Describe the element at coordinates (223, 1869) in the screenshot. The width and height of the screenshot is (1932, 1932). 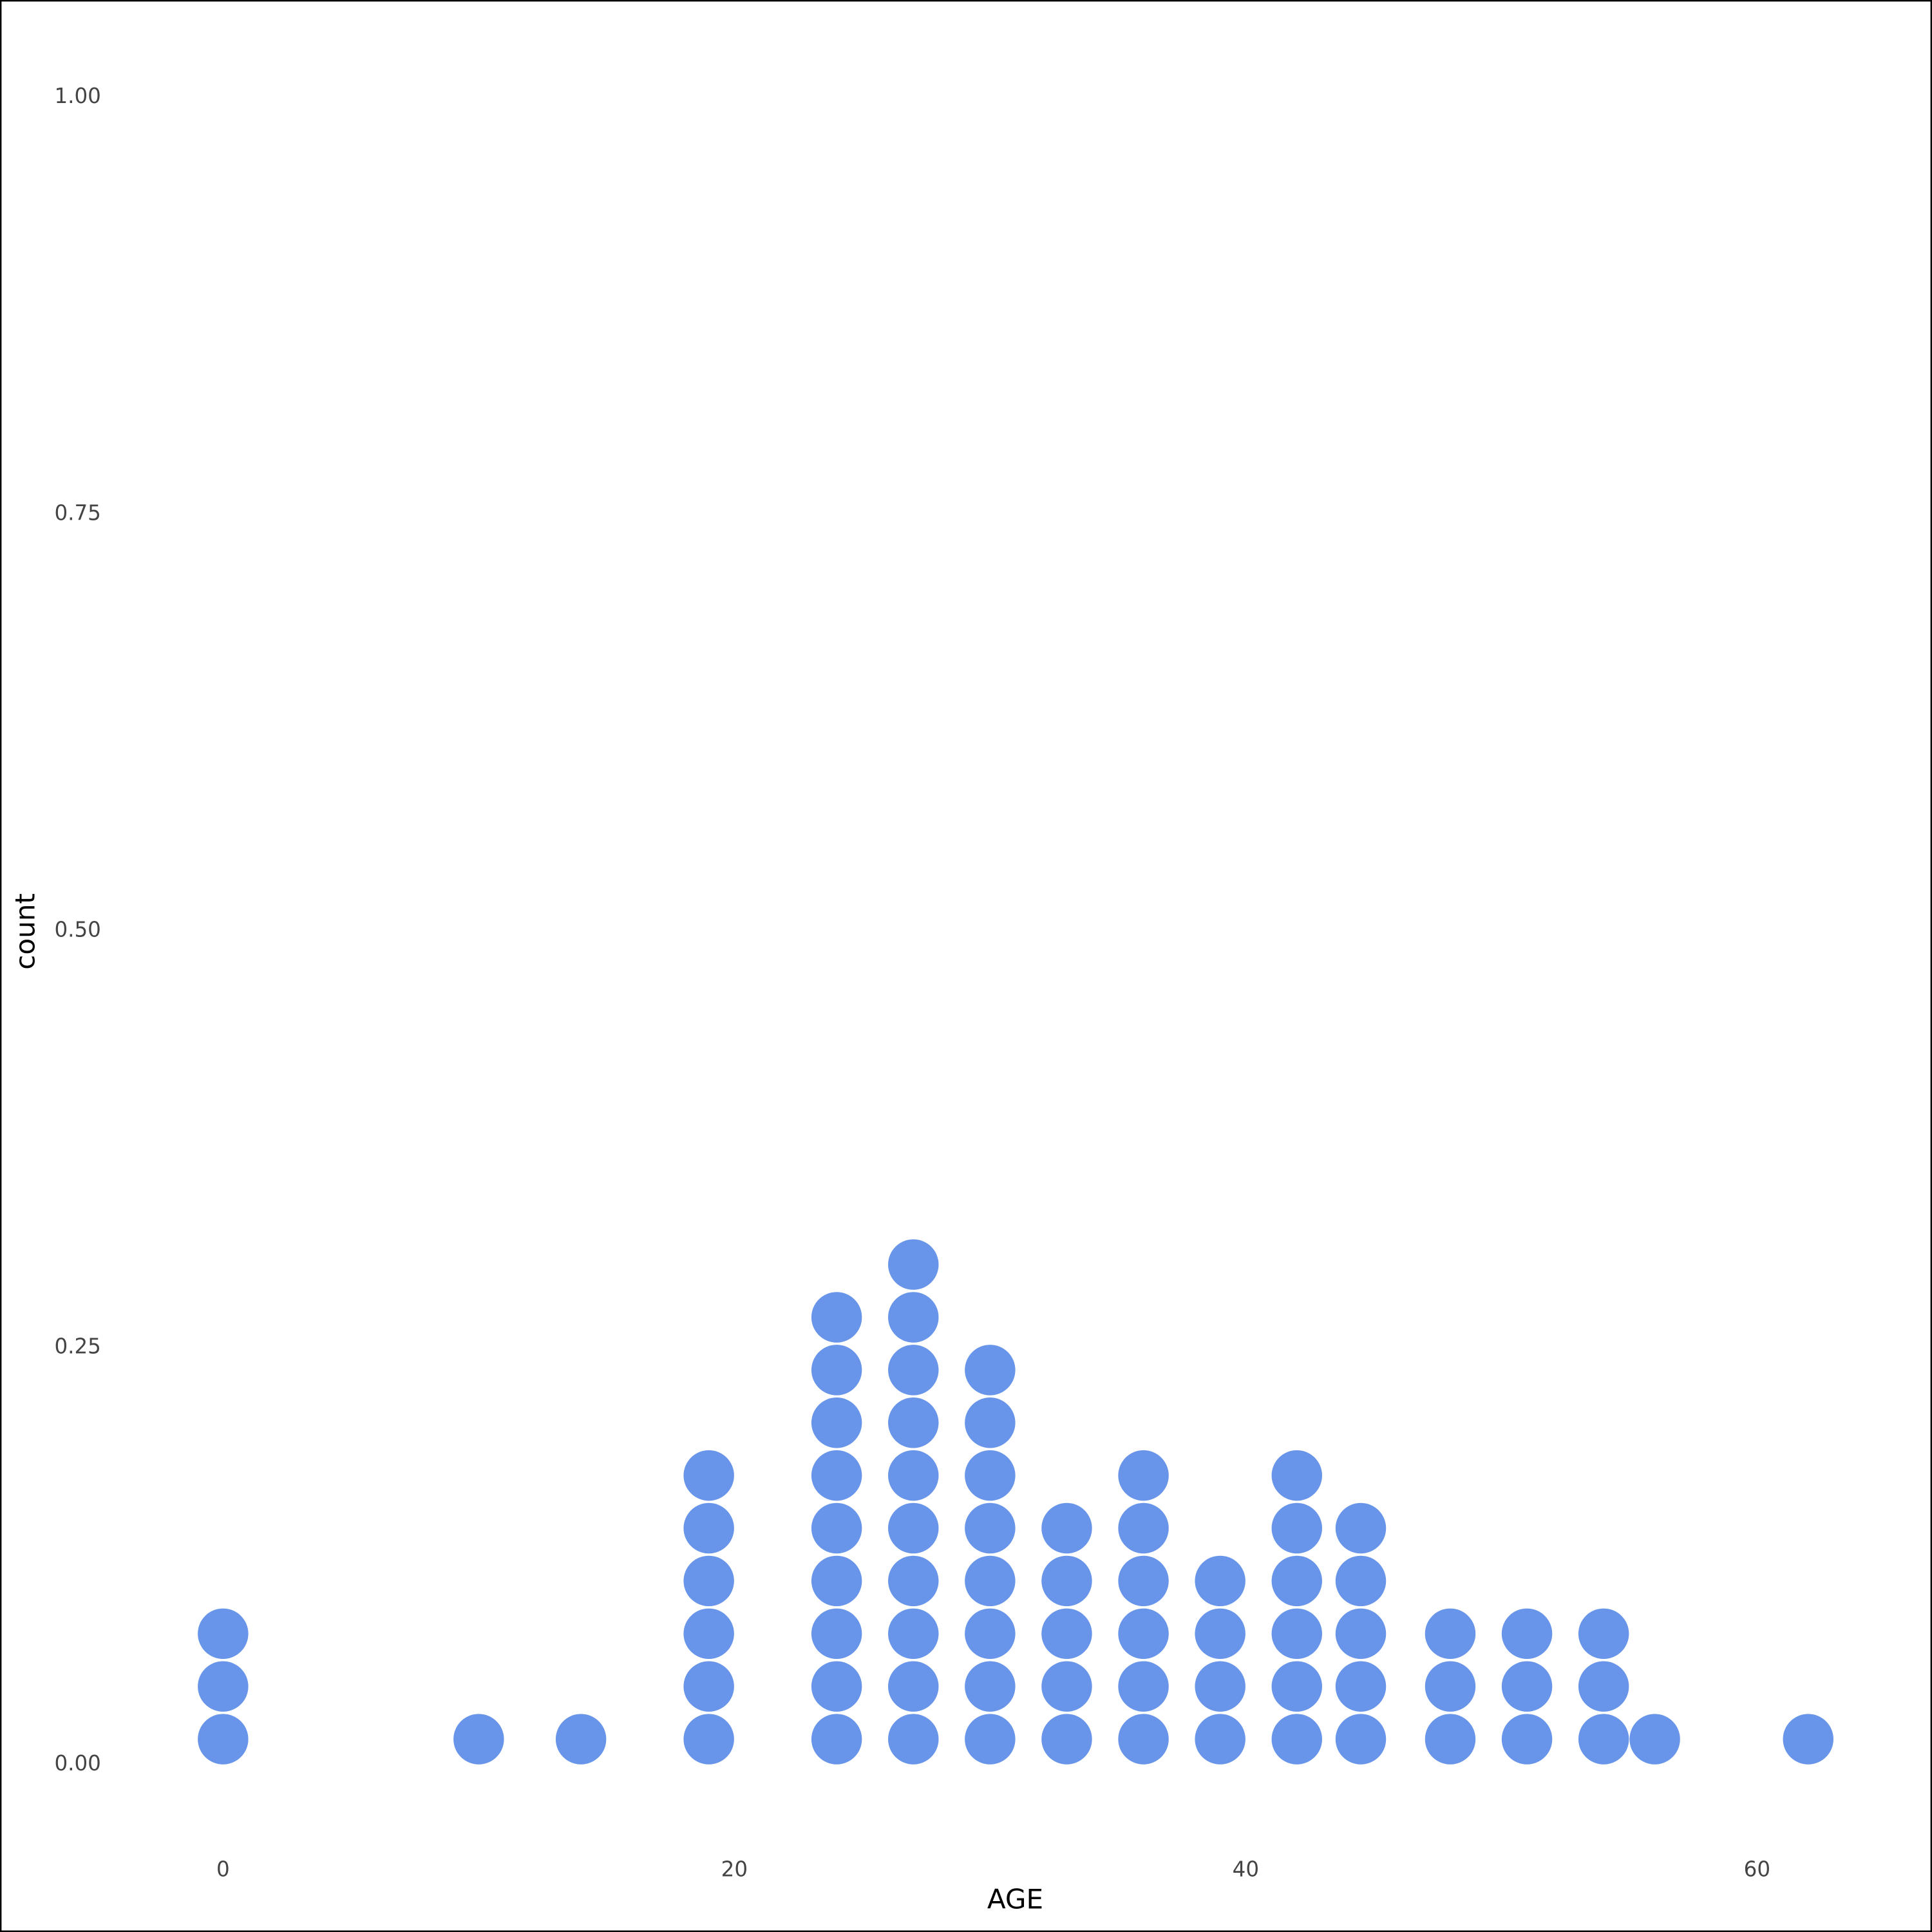
I see `x-tick-label: 0` at that location.